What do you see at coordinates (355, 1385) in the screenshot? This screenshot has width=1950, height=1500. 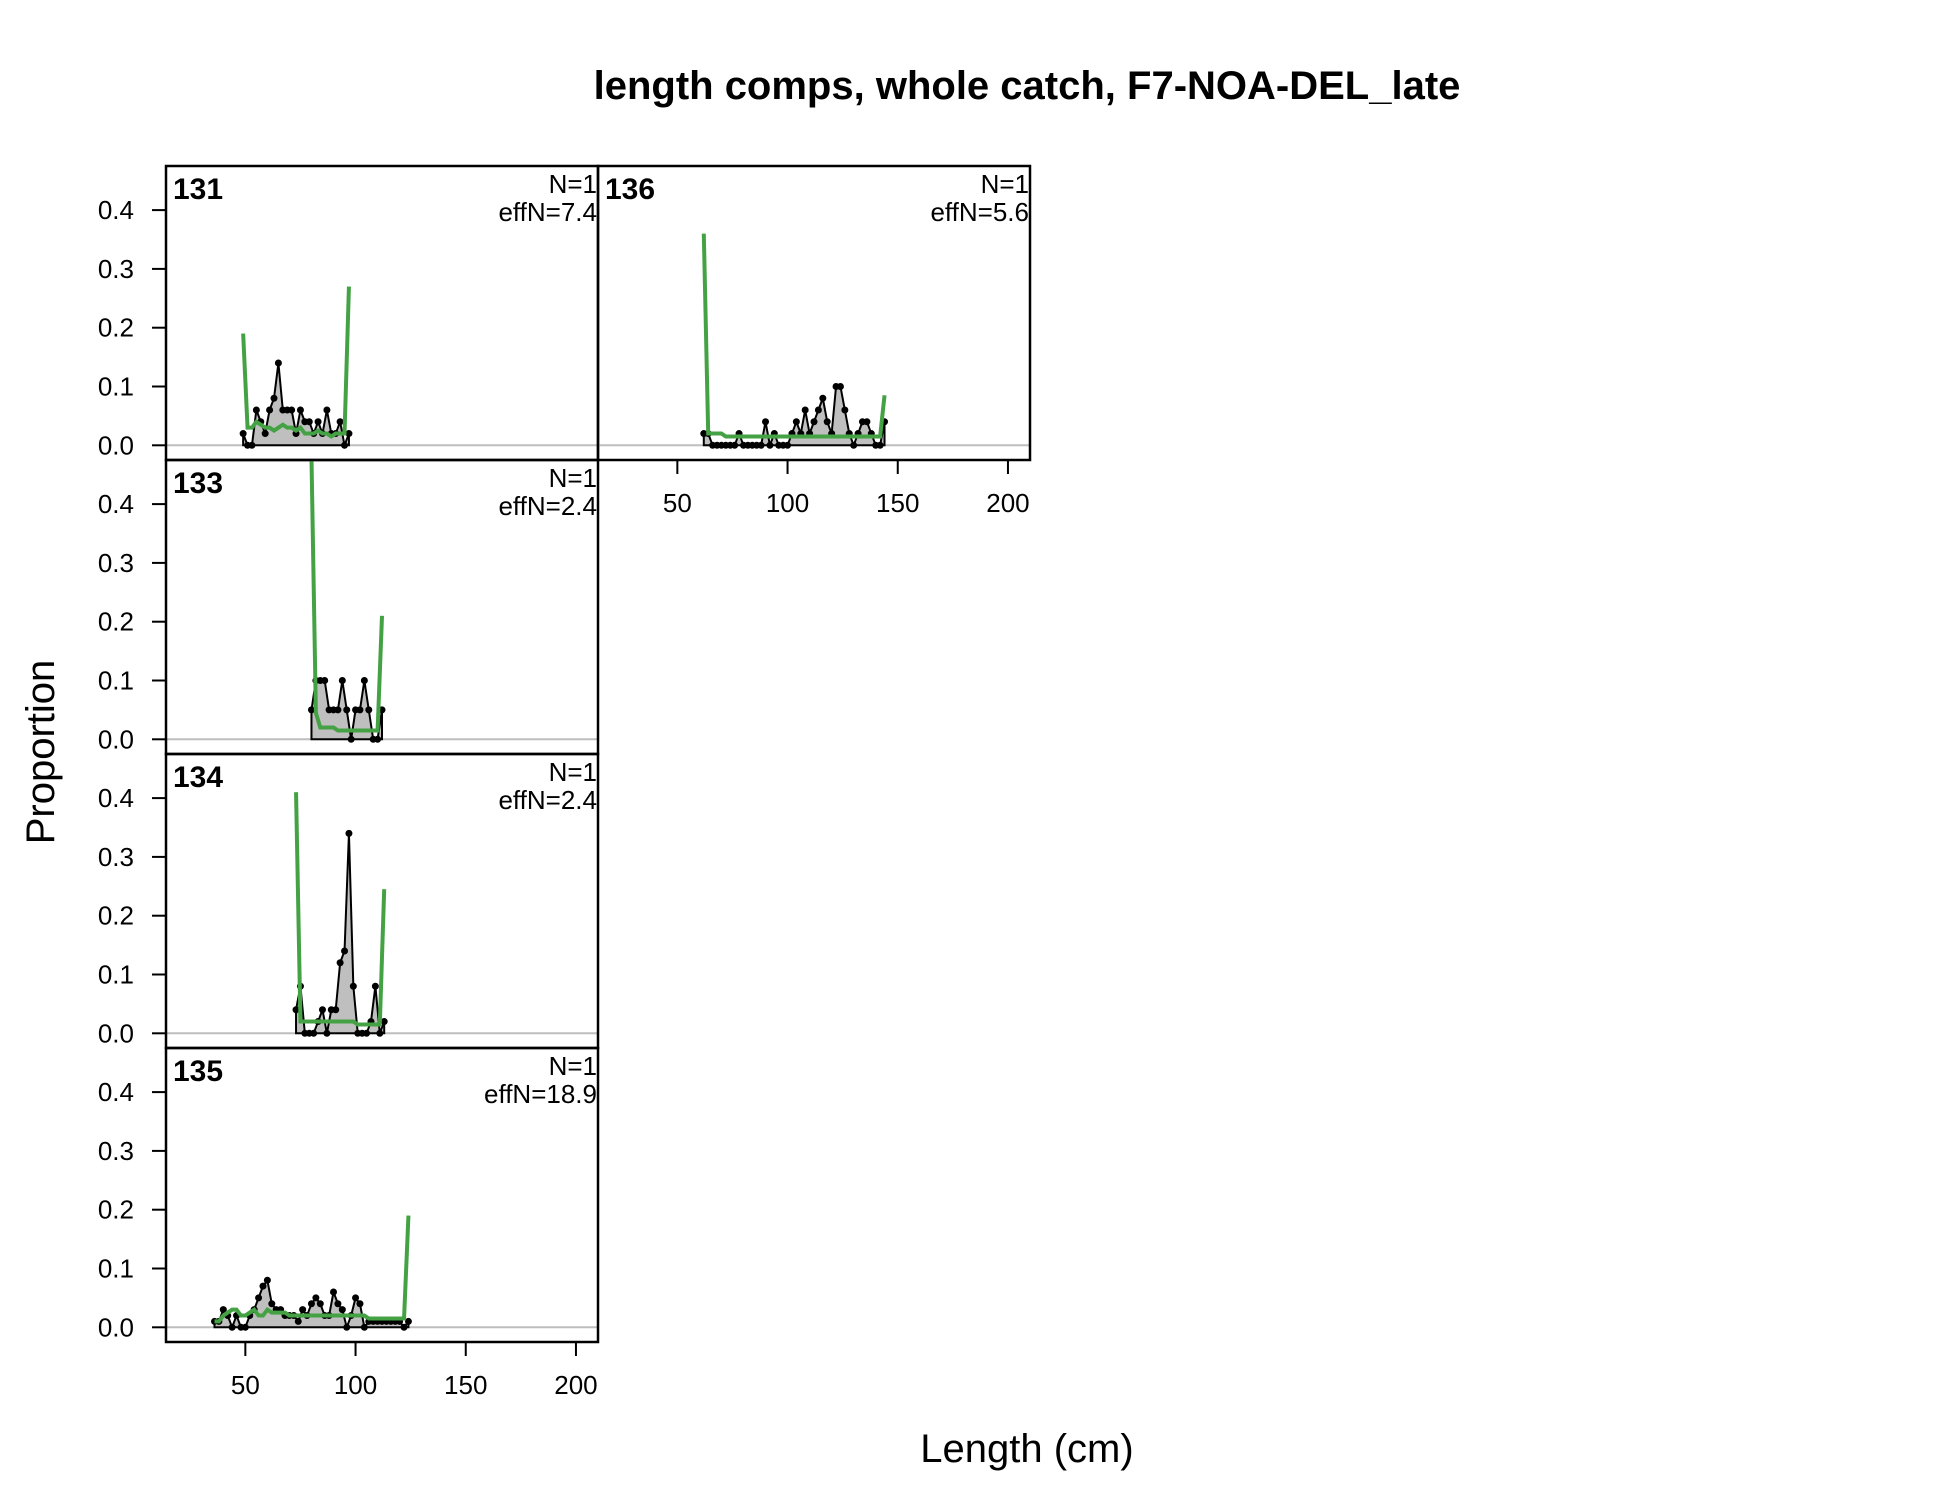 I see `x-tick-label: 100` at bounding box center [355, 1385].